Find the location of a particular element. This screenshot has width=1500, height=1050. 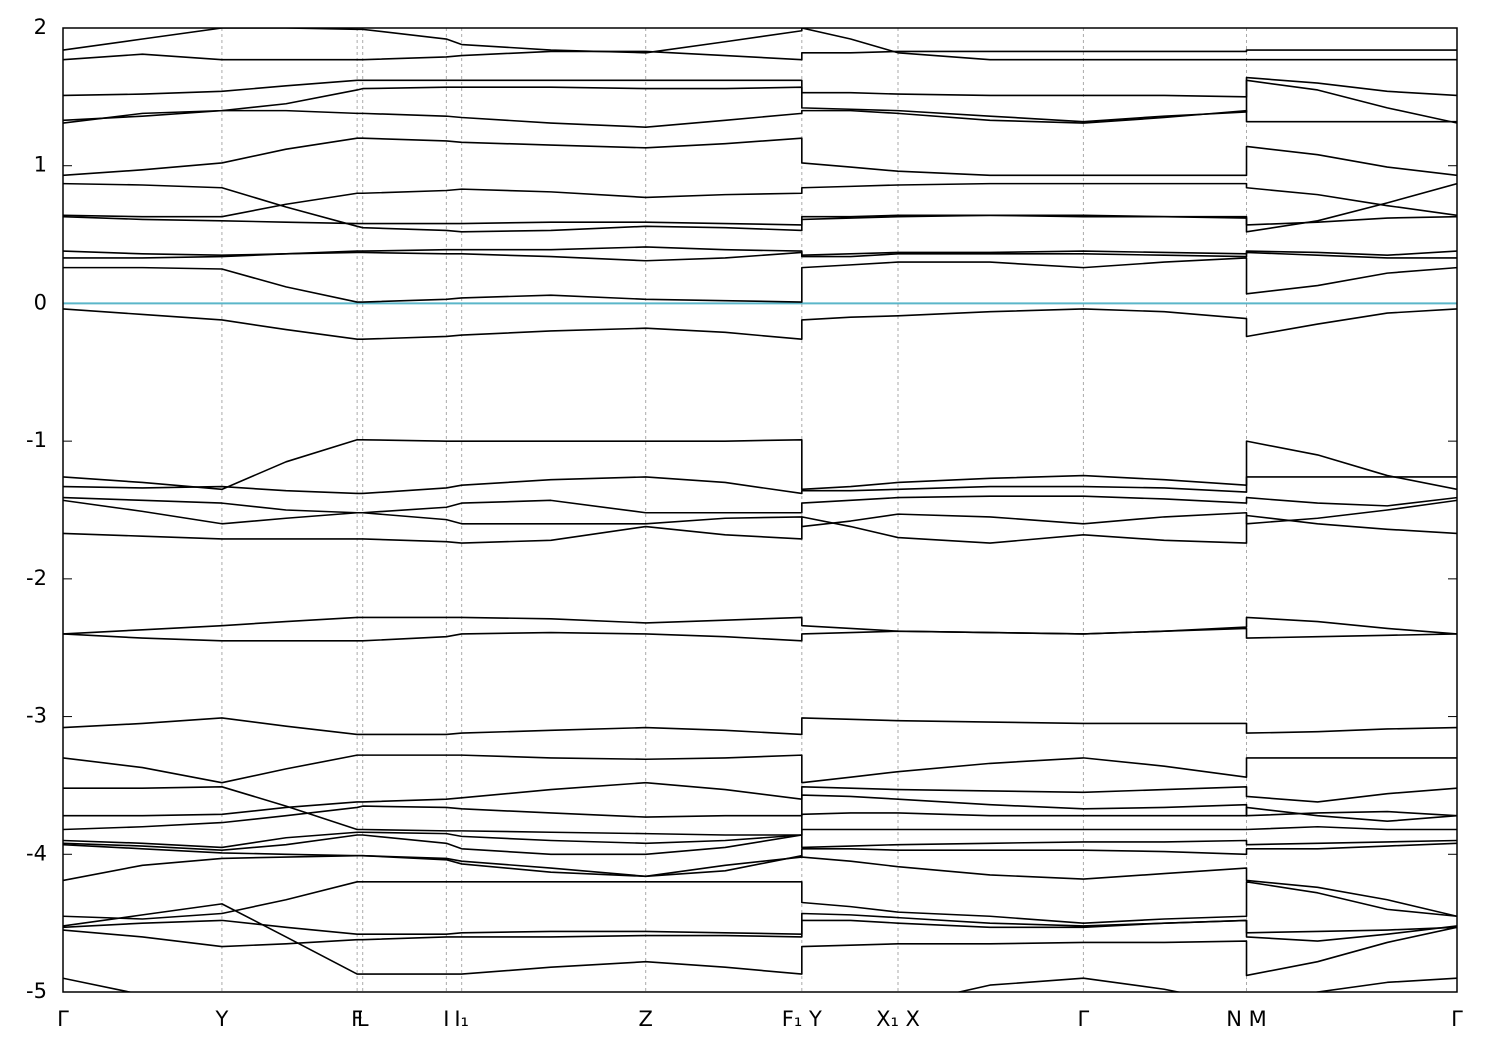

y-tick-label: -4 is located at coordinates (36, 853).